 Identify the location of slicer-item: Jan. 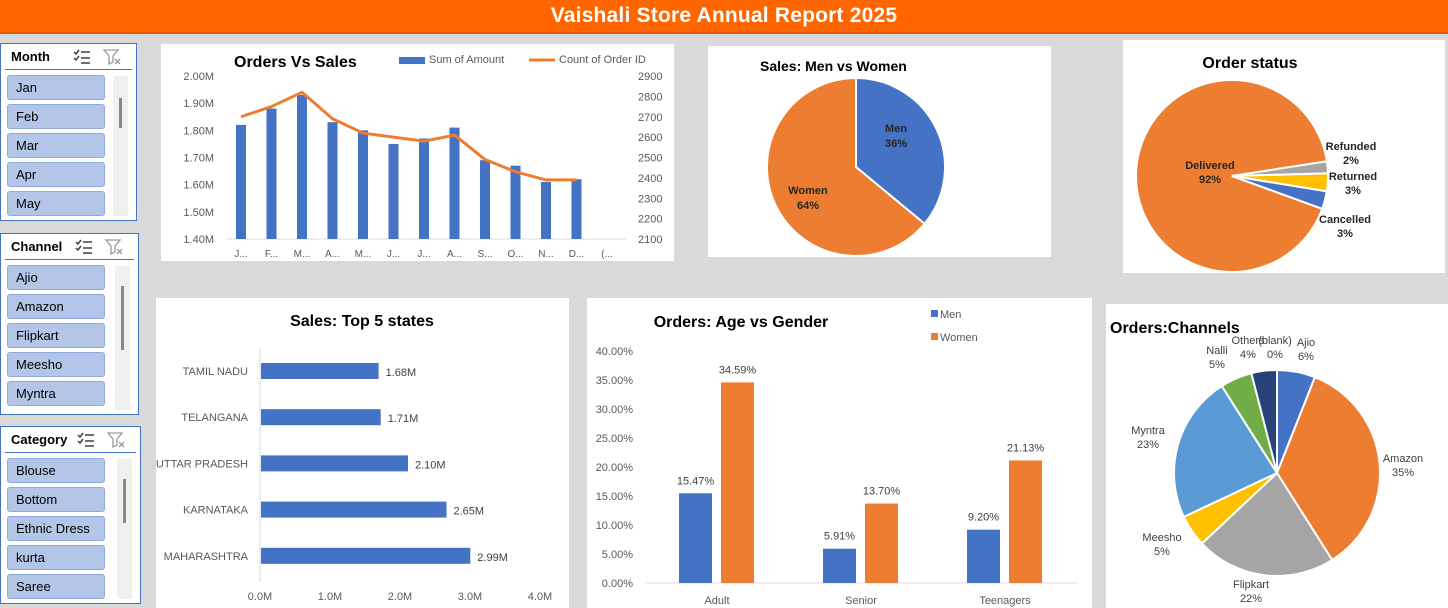
(56, 87).